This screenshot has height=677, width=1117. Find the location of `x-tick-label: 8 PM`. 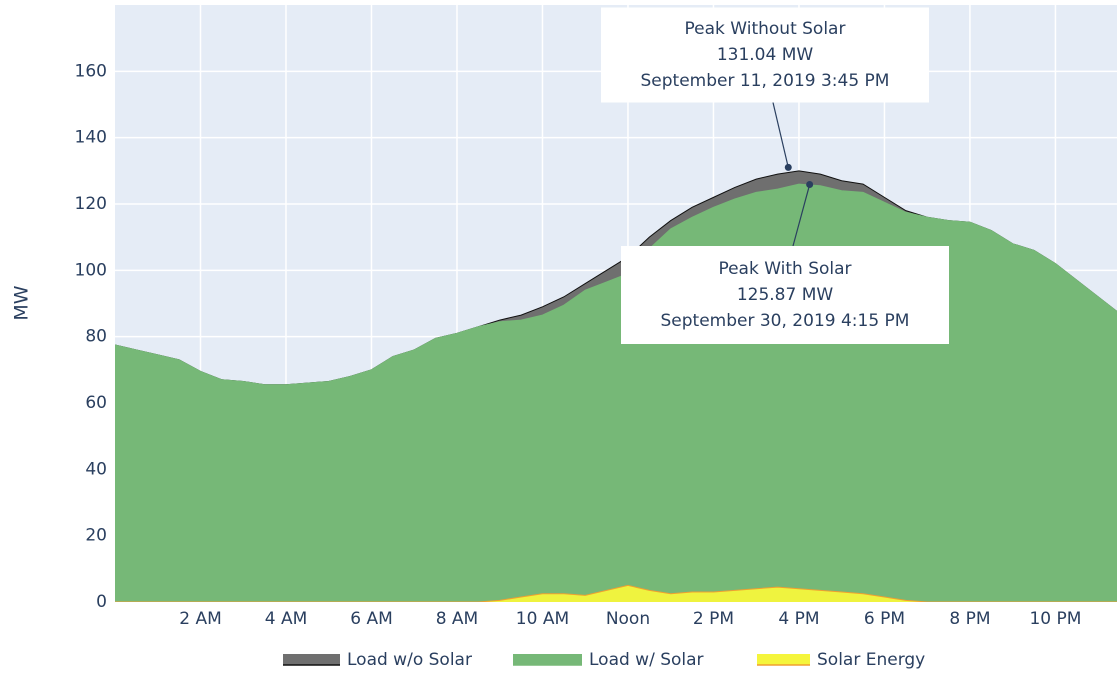

x-tick-label: 8 PM is located at coordinates (969, 619).